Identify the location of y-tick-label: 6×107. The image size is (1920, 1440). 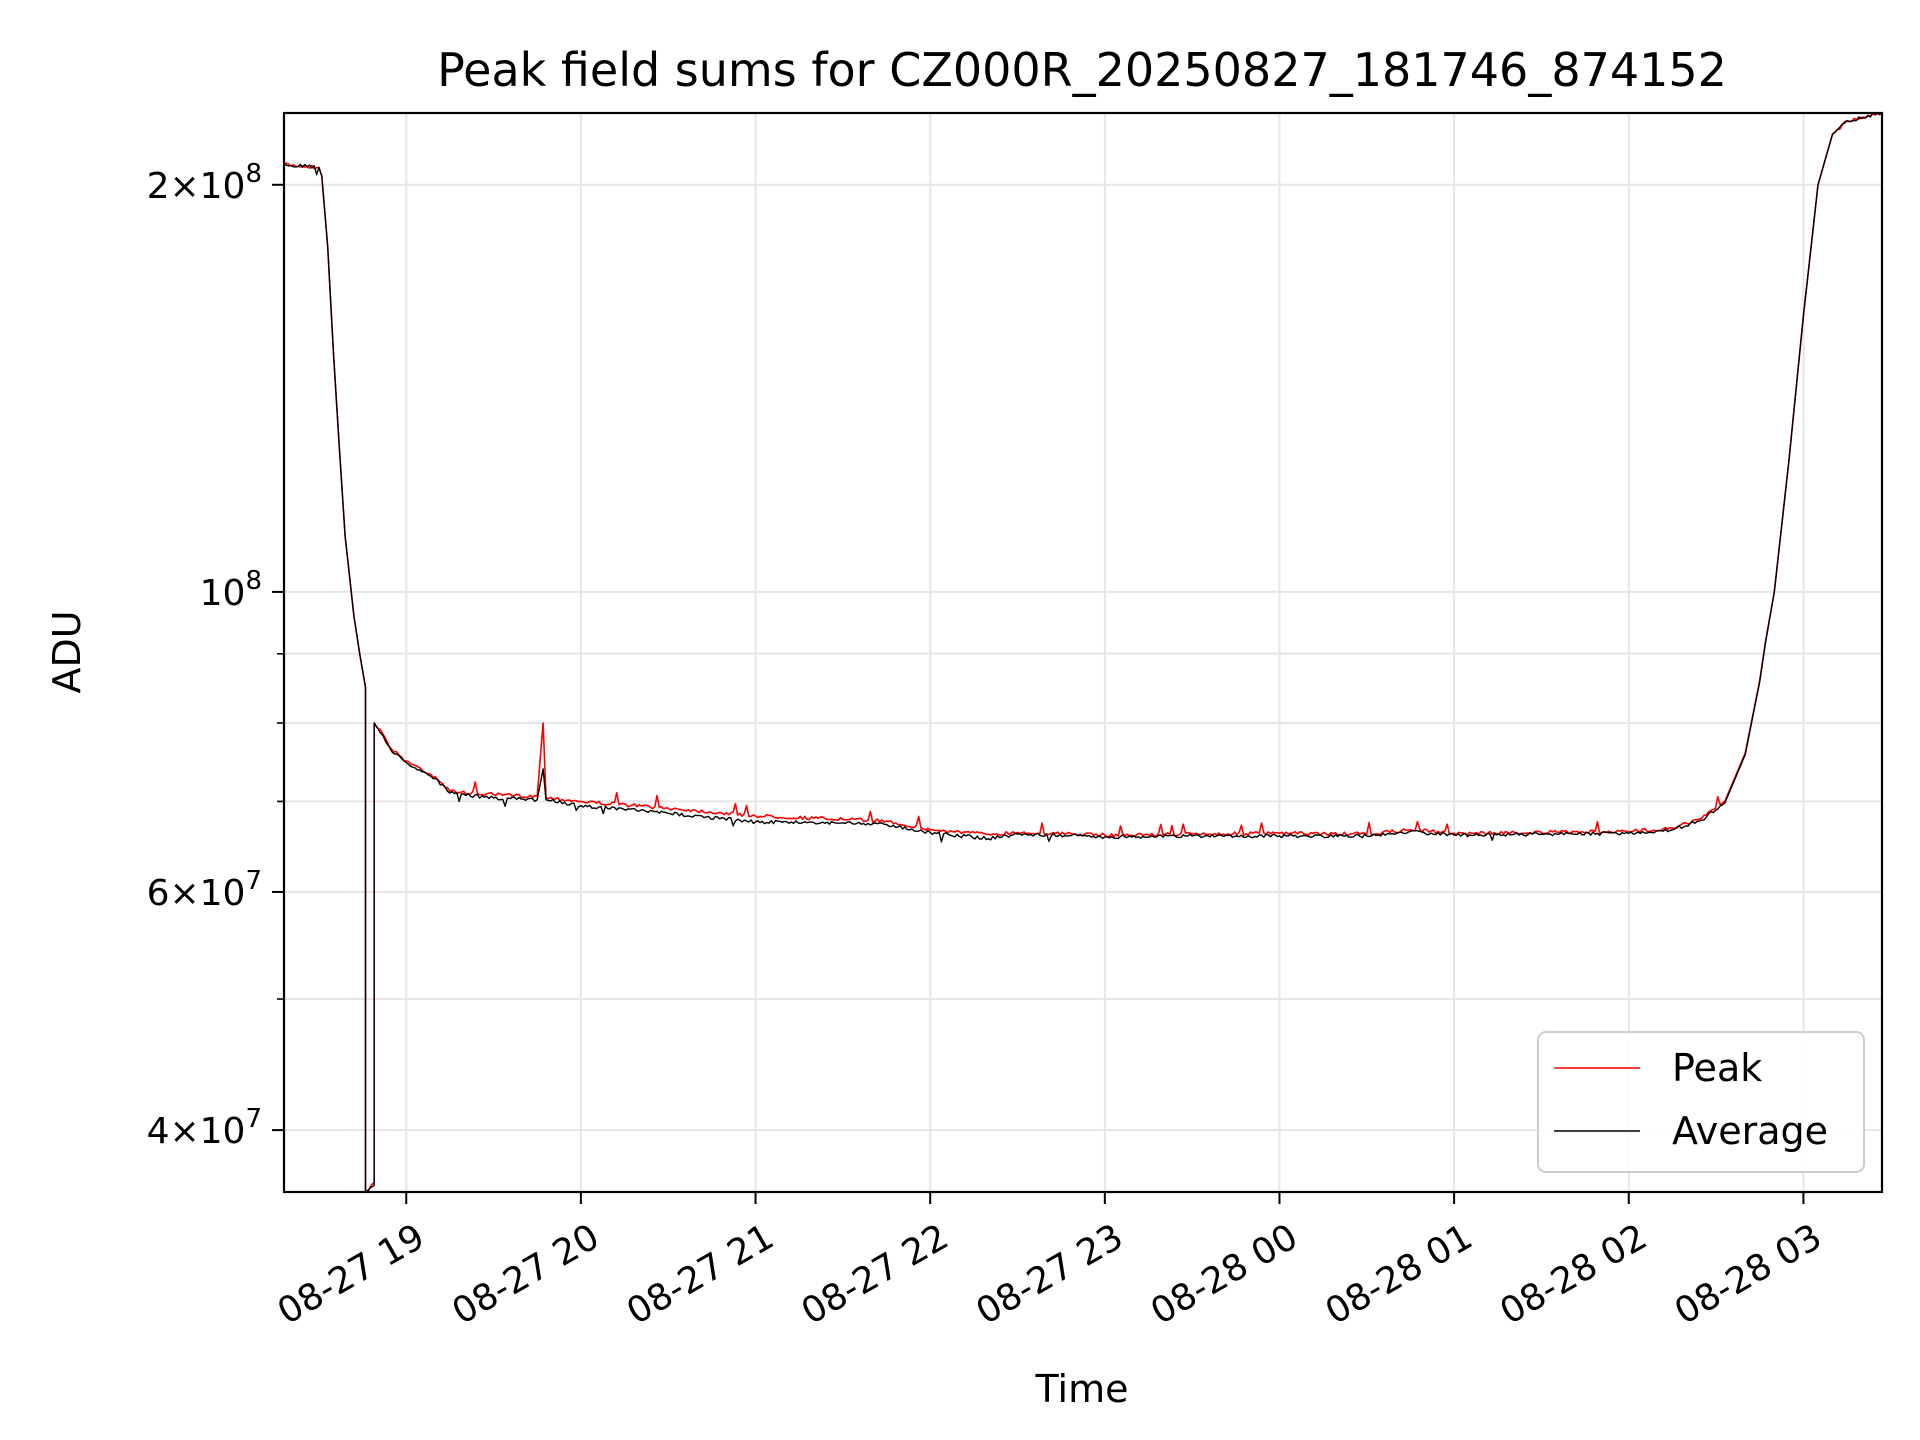
(204, 890).